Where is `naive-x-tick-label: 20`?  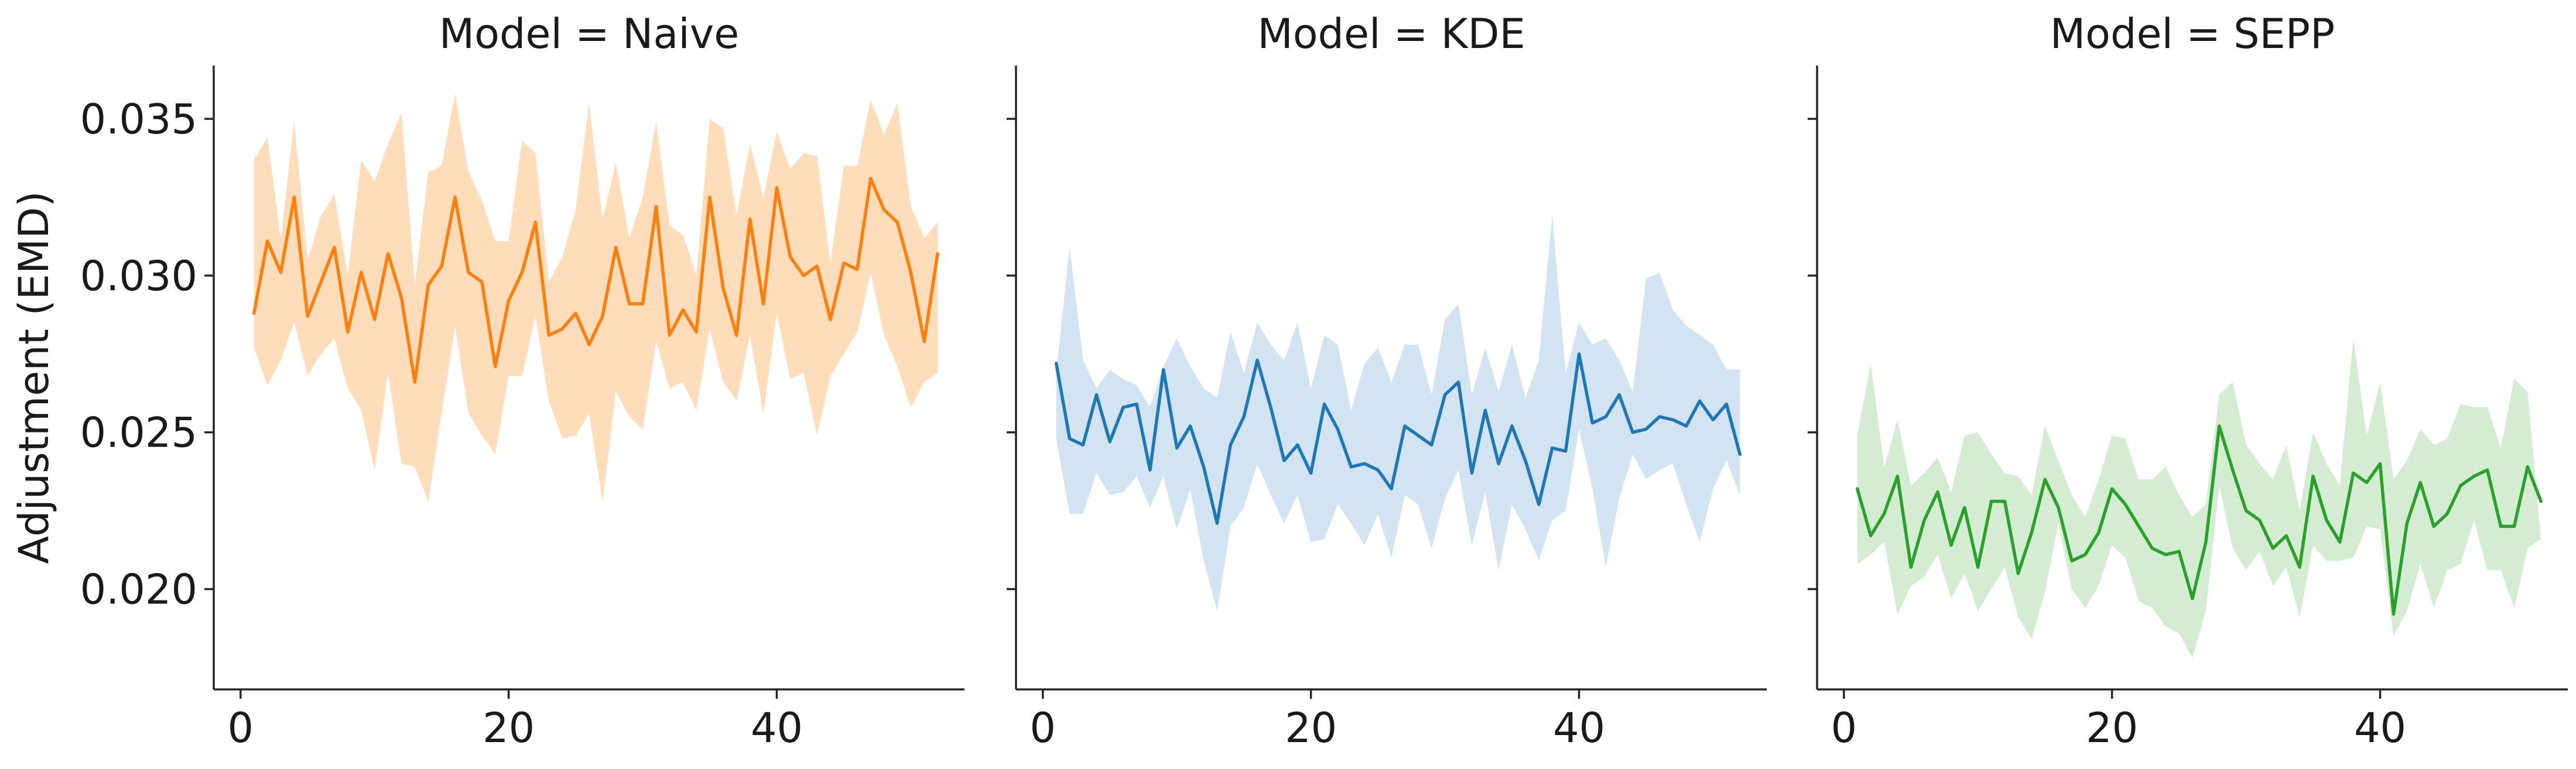
naive-x-tick-label: 20 is located at coordinates (509, 728).